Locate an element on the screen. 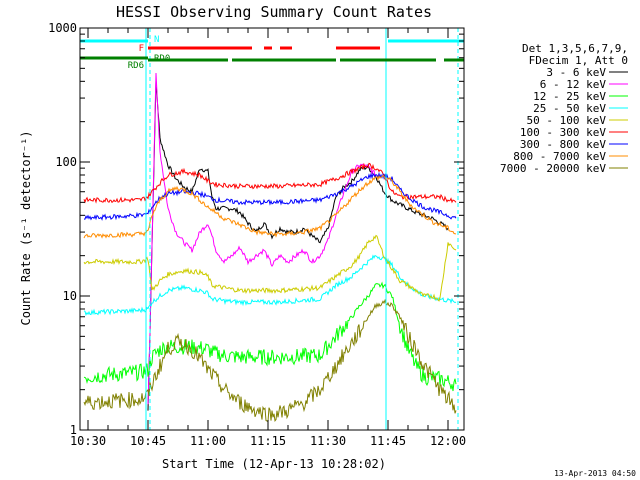 The width and height of the screenshot is (640, 480). legend-label-2: 6 - 12 keV is located at coordinates (573, 84).